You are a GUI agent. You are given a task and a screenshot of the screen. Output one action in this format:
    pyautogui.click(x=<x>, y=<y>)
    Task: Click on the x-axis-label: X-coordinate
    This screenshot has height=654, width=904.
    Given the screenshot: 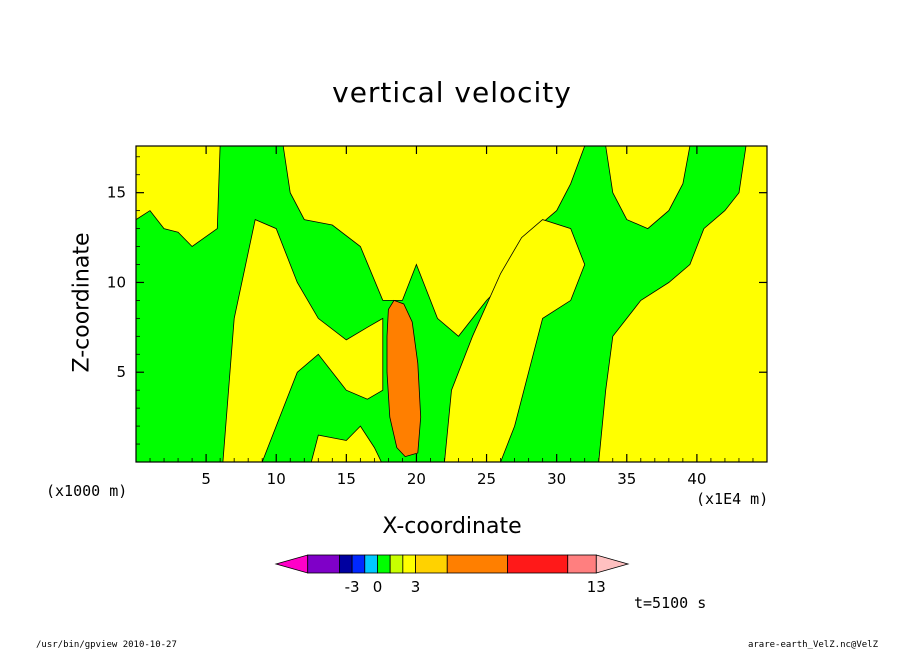 What is the action you would take?
    pyautogui.click(x=452, y=526)
    